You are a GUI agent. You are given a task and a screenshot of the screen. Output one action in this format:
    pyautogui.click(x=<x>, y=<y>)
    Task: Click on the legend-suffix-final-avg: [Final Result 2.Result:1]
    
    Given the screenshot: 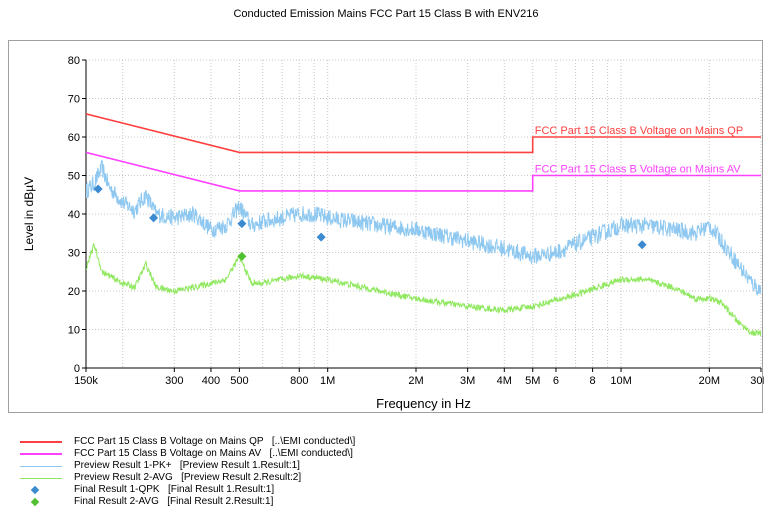 What is the action you would take?
    pyautogui.click(x=220, y=501)
    